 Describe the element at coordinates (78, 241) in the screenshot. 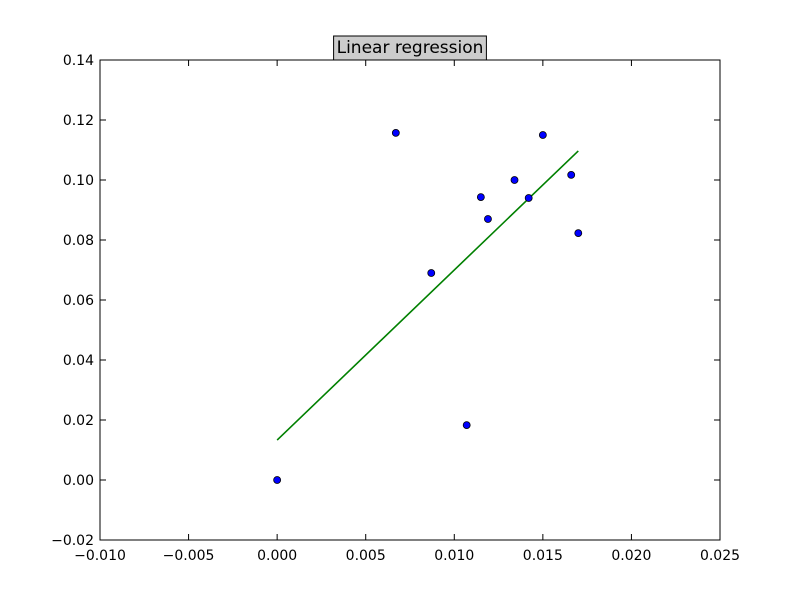

I see `y-tick-label: 0.08` at that location.